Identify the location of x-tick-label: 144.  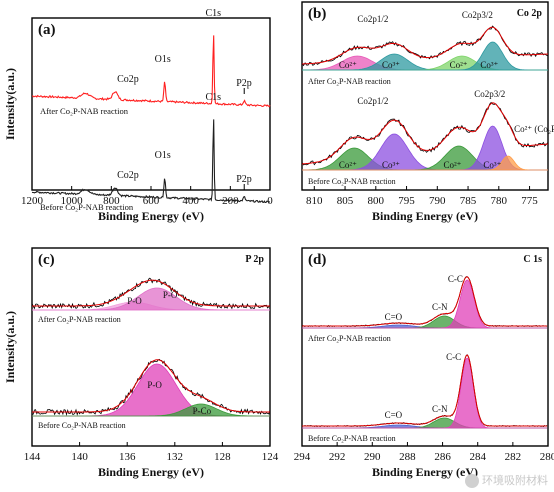
(32, 457).